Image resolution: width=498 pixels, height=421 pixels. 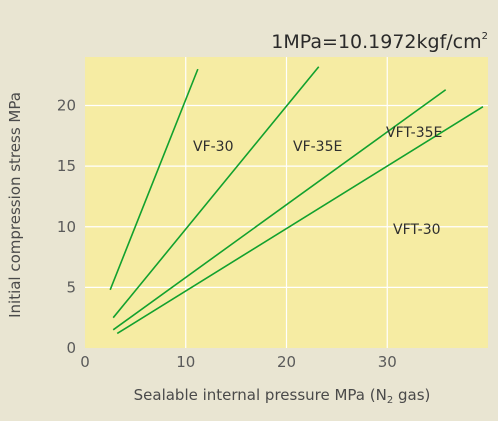 I want to click on y-tick-label: 0, so click(x=71, y=348).